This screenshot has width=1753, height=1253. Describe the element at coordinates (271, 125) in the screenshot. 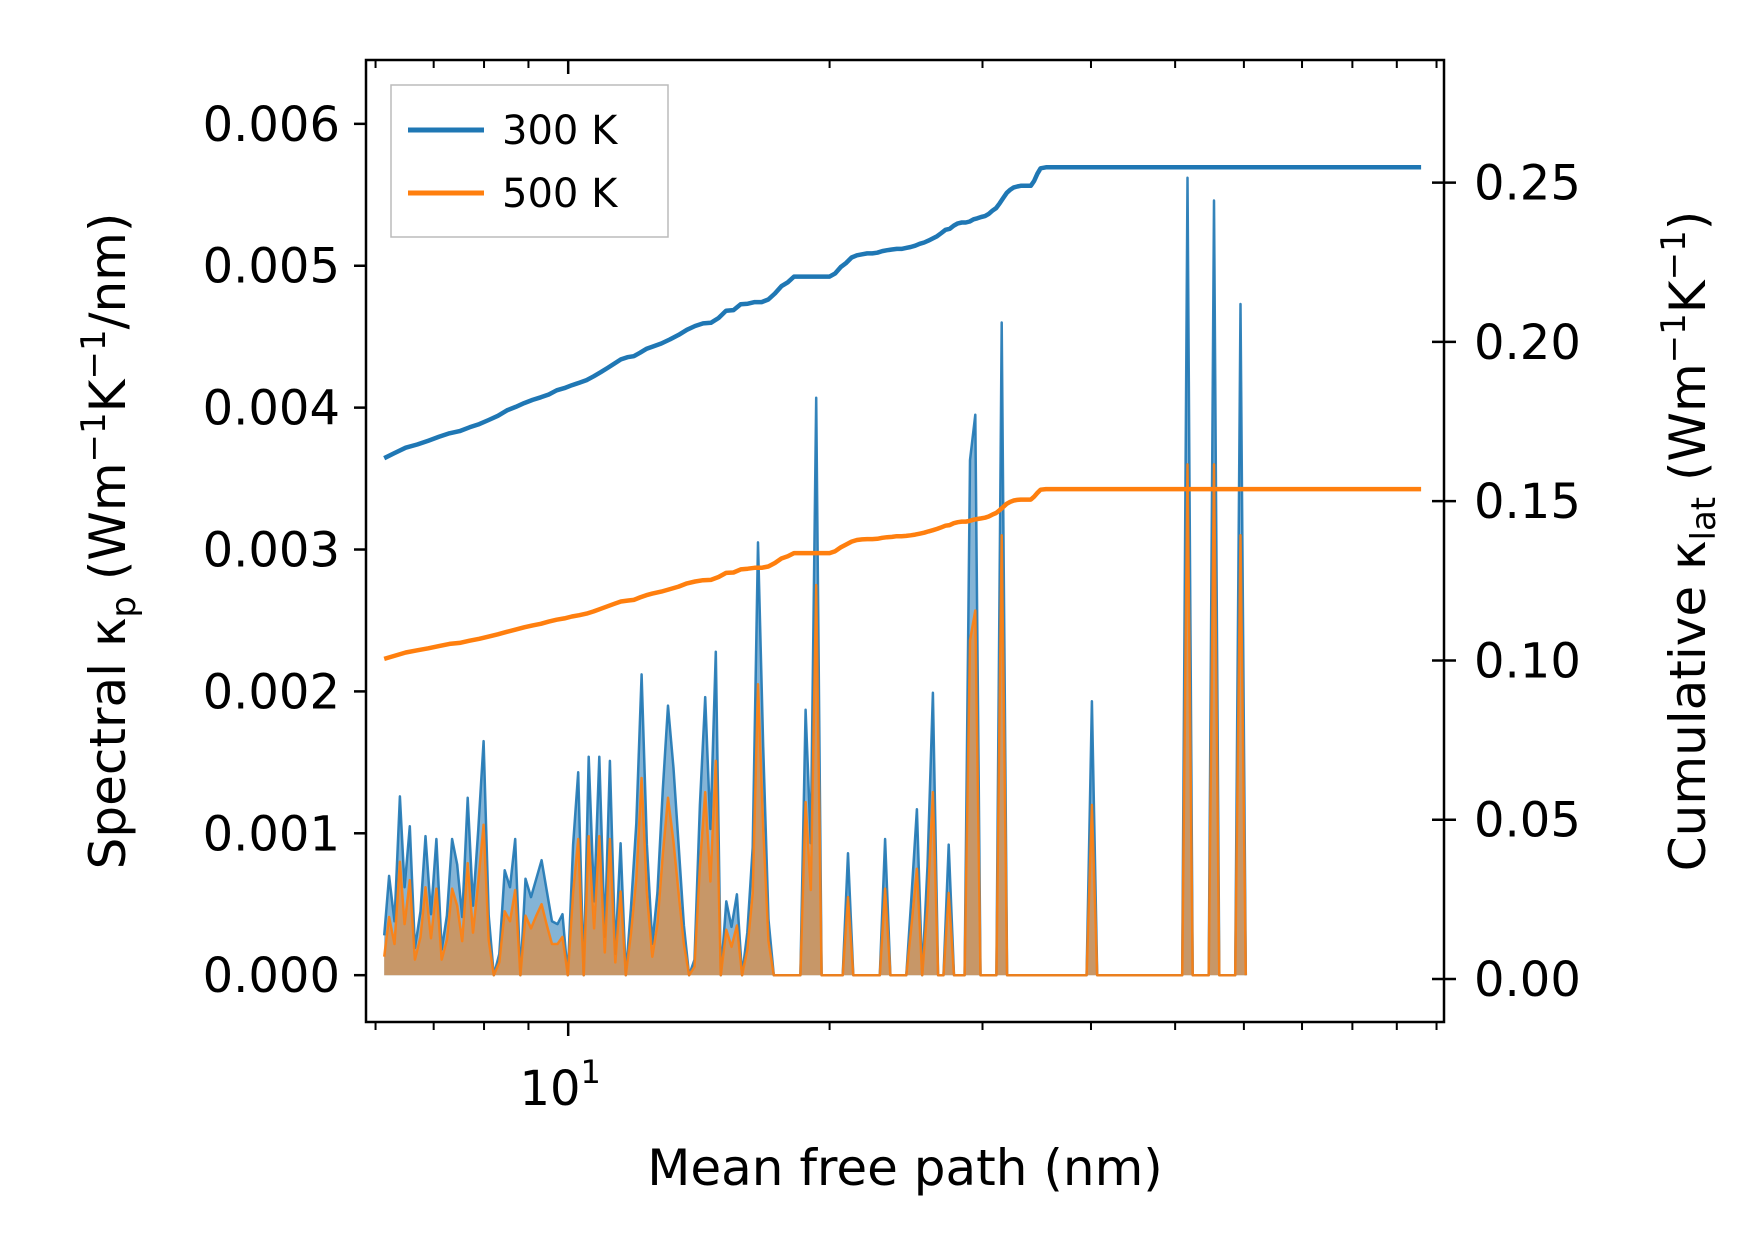

I see `y-tick-label-left: 0.006` at that location.